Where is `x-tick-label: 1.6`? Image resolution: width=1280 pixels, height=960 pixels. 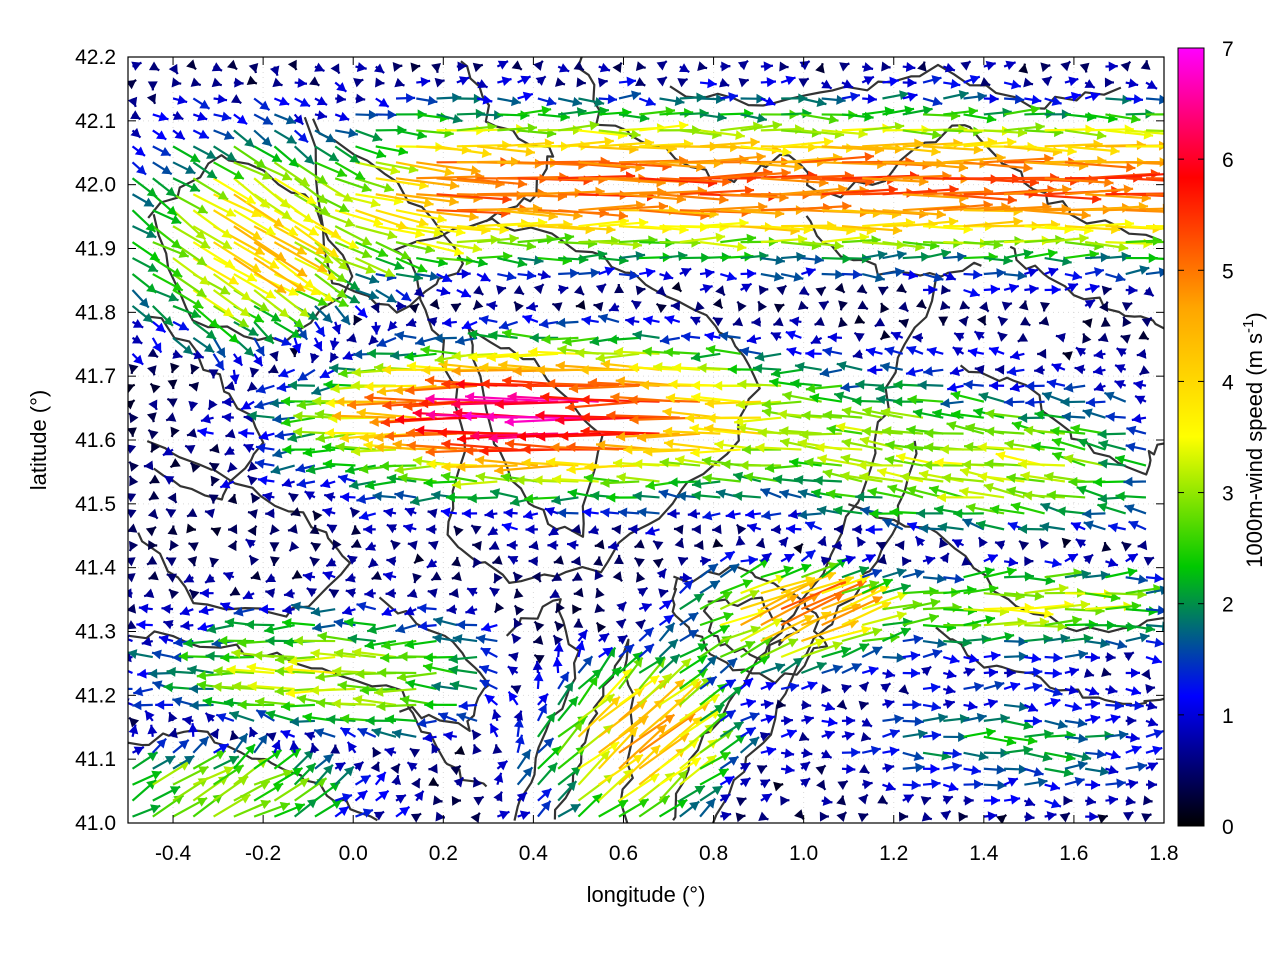 x-tick-label: 1.6 is located at coordinates (1073, 853).